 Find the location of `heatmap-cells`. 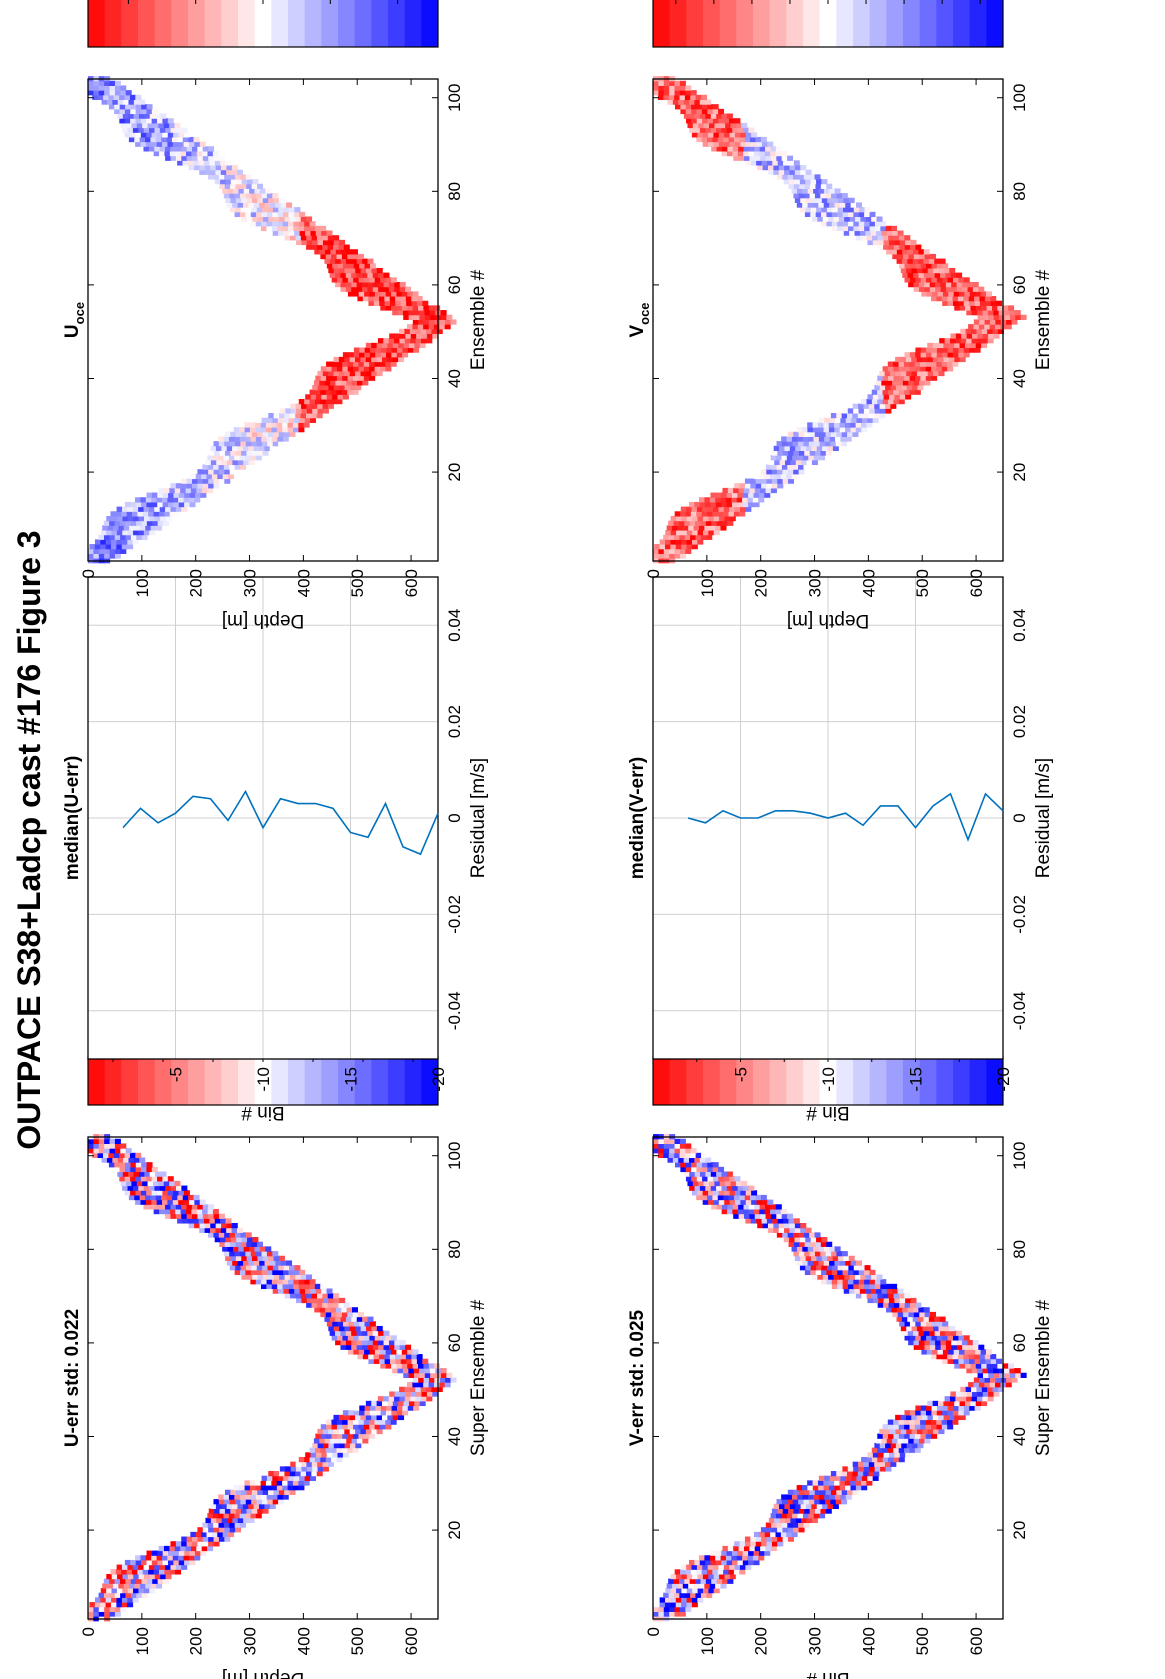

heatmap-cells is located at coordinates (272, 320).